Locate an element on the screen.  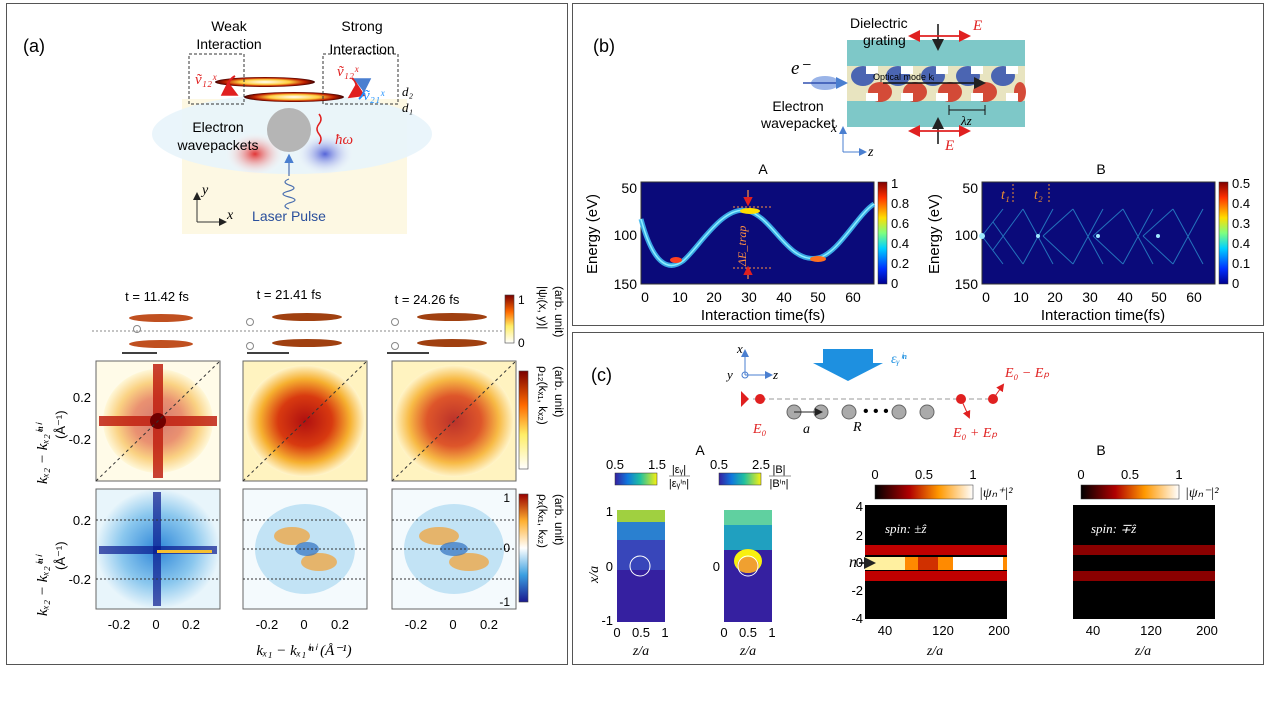
ylabel-bottom-1: kₓ₂ − kₓ₂ⁱⁿⁱ is located at coordinates (43, 585).